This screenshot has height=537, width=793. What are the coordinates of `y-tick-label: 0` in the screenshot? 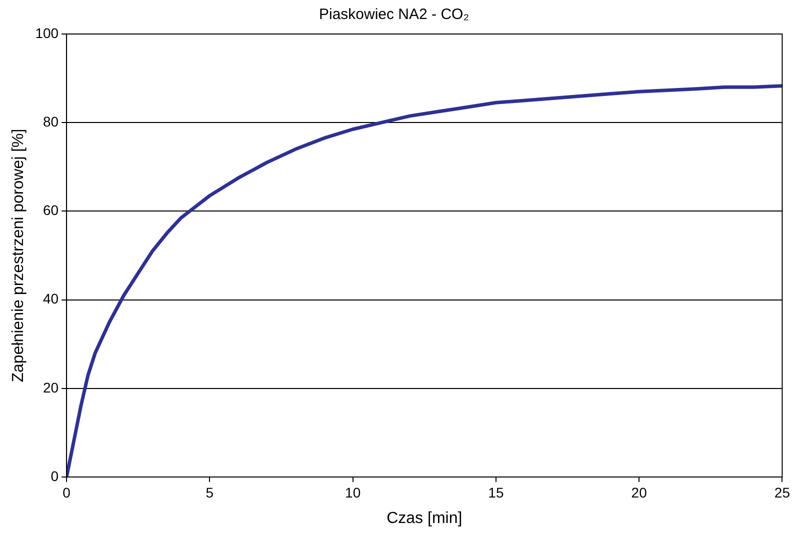 It's located at (54, 476).